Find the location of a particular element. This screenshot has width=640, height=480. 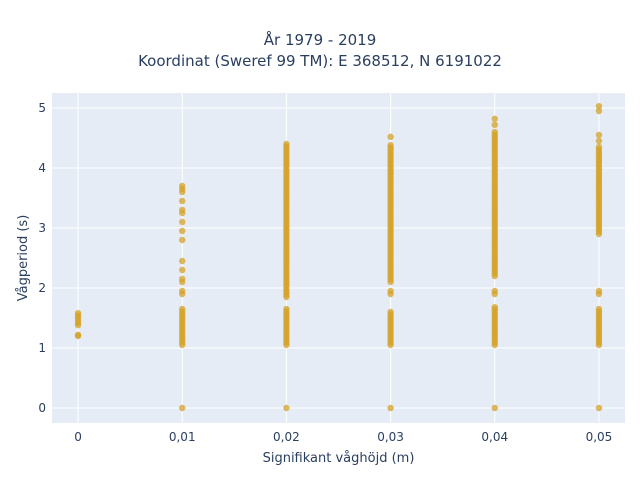

y-tick-label: 1 is located at coordinates (42, 348).